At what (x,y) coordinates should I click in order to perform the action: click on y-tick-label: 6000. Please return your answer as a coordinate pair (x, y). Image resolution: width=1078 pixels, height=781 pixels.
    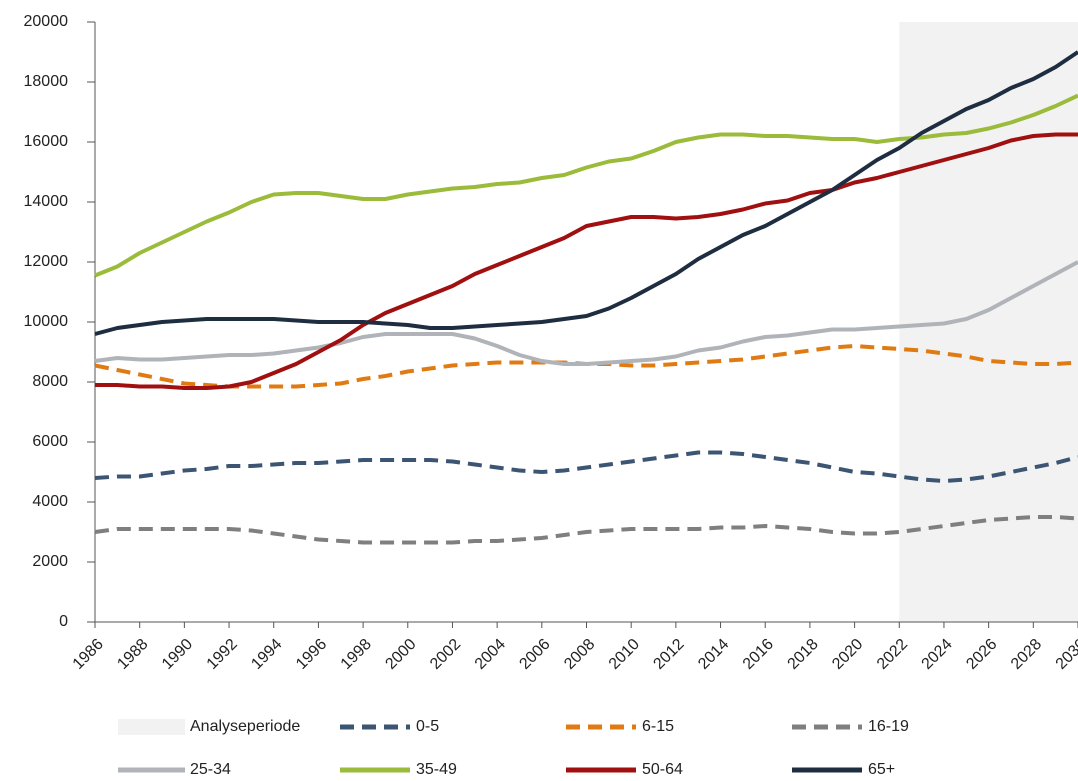
    Looking at the image, I should click on (50, 441).